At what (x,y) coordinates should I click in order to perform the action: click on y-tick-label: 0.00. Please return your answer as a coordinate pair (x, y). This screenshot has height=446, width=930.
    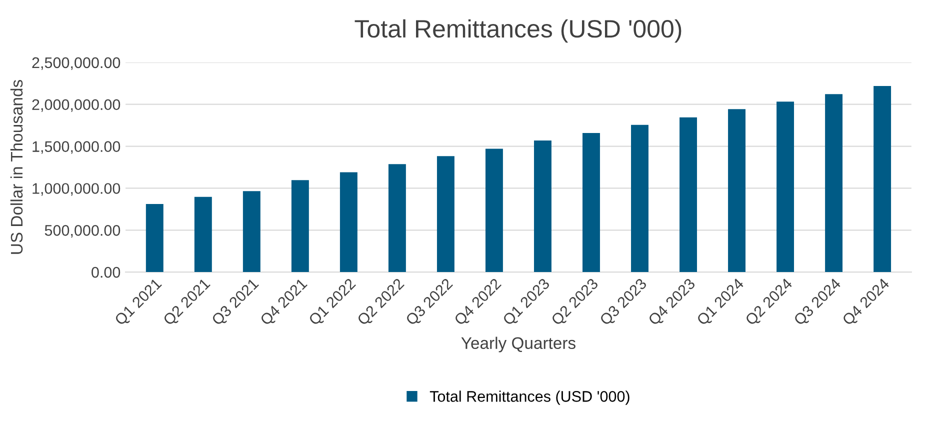
    Looking at the image, I should click on (106, 272).